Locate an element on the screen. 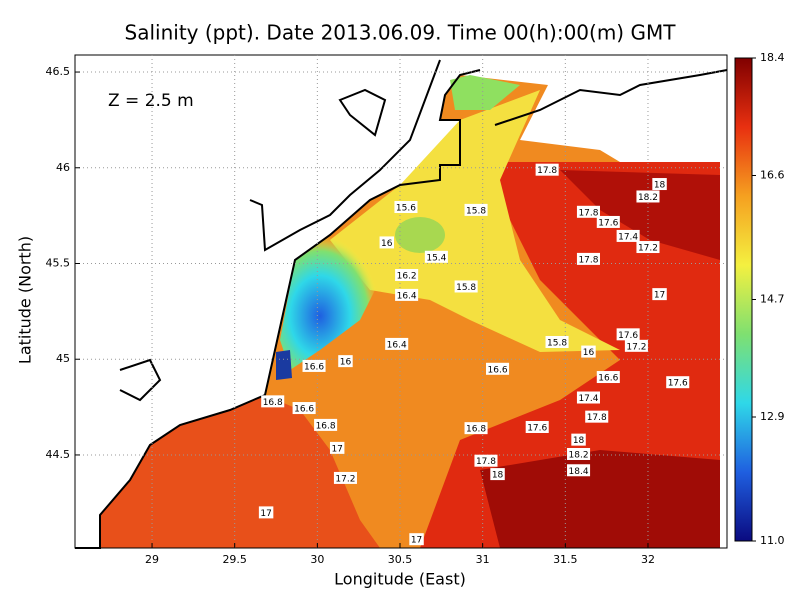  contour-label-text: 16.4 is located at coordinates (407, 296).